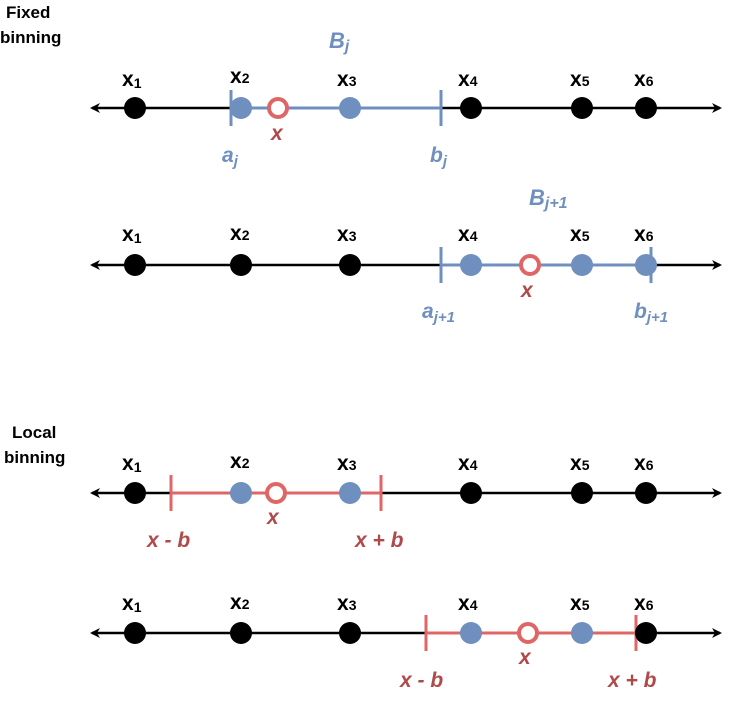  What do you see at coordinates (548, 198) in the screenshot?
I see `bin-name-label: Bj+1` at bounding box center [548, 198].